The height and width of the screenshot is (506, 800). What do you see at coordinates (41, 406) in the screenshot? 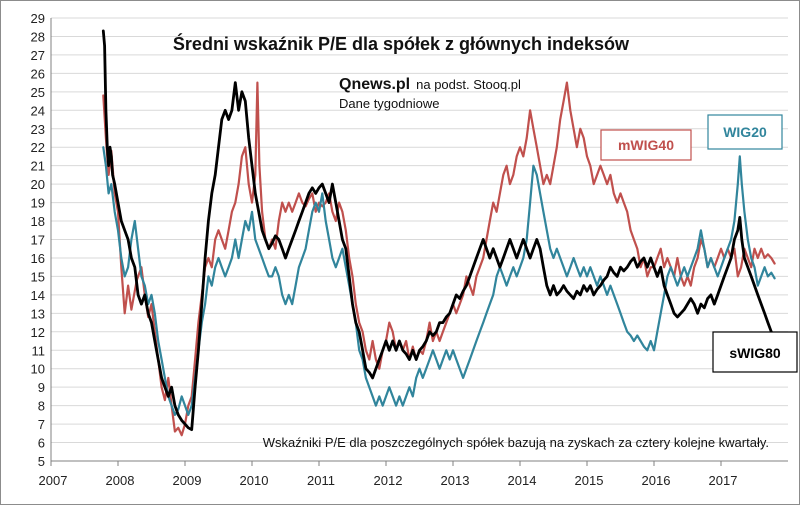
I see `y-tick-label: 8` at bounding box center [41, 406].